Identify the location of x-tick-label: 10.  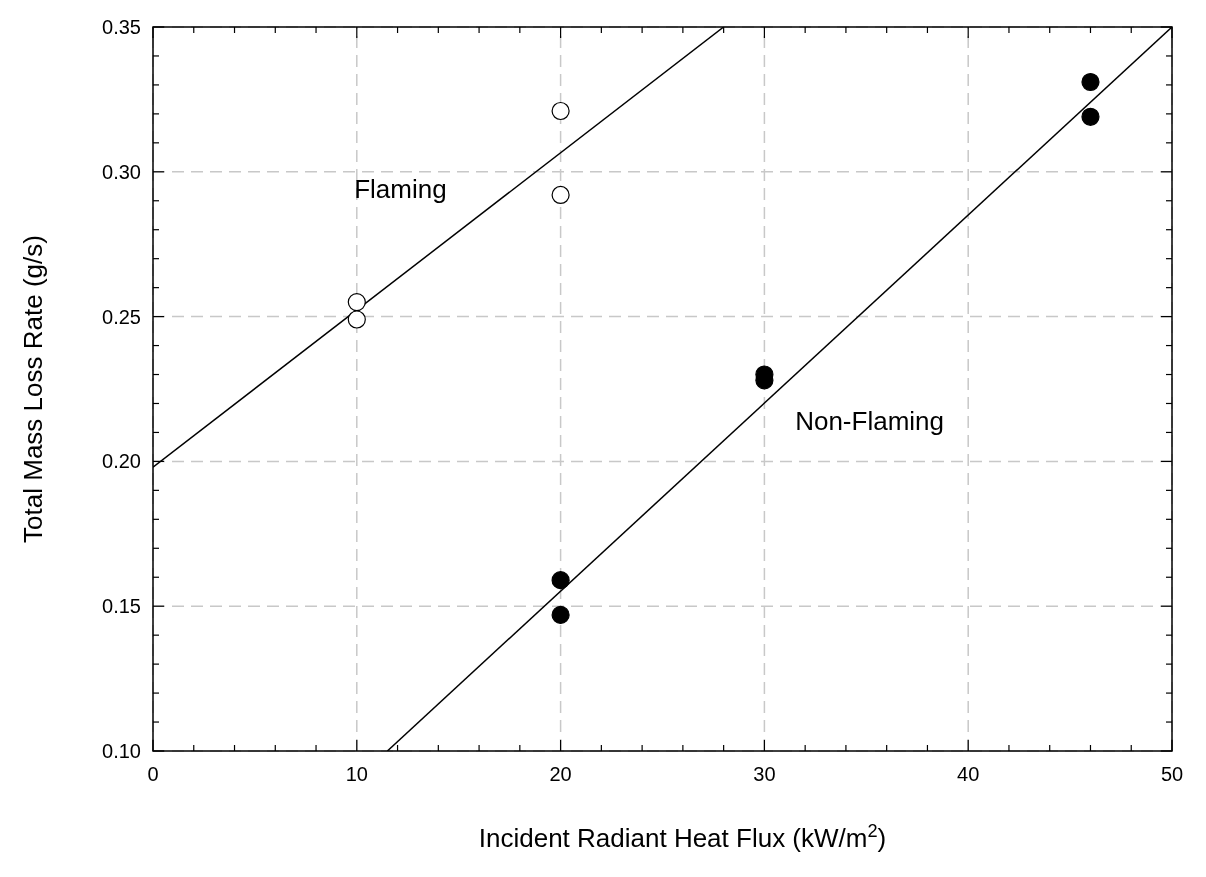
(356, 774).